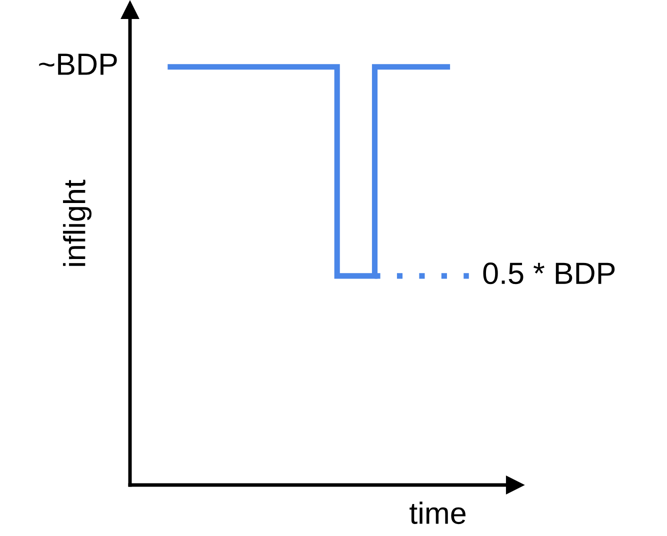  What do you see at coordinates (549, 273) in the screenshot?
I see `text: 0.5 * BDP` at bounding box center [549, 273].